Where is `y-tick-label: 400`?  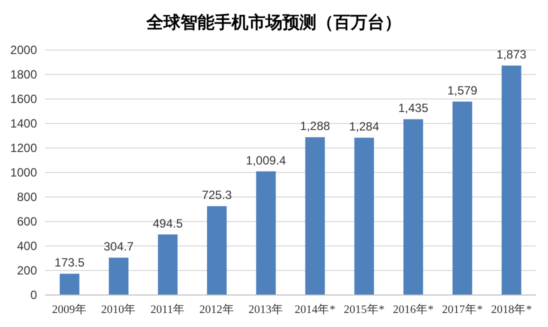
y-tick-label: 400 is located at coordinates (27, 246).